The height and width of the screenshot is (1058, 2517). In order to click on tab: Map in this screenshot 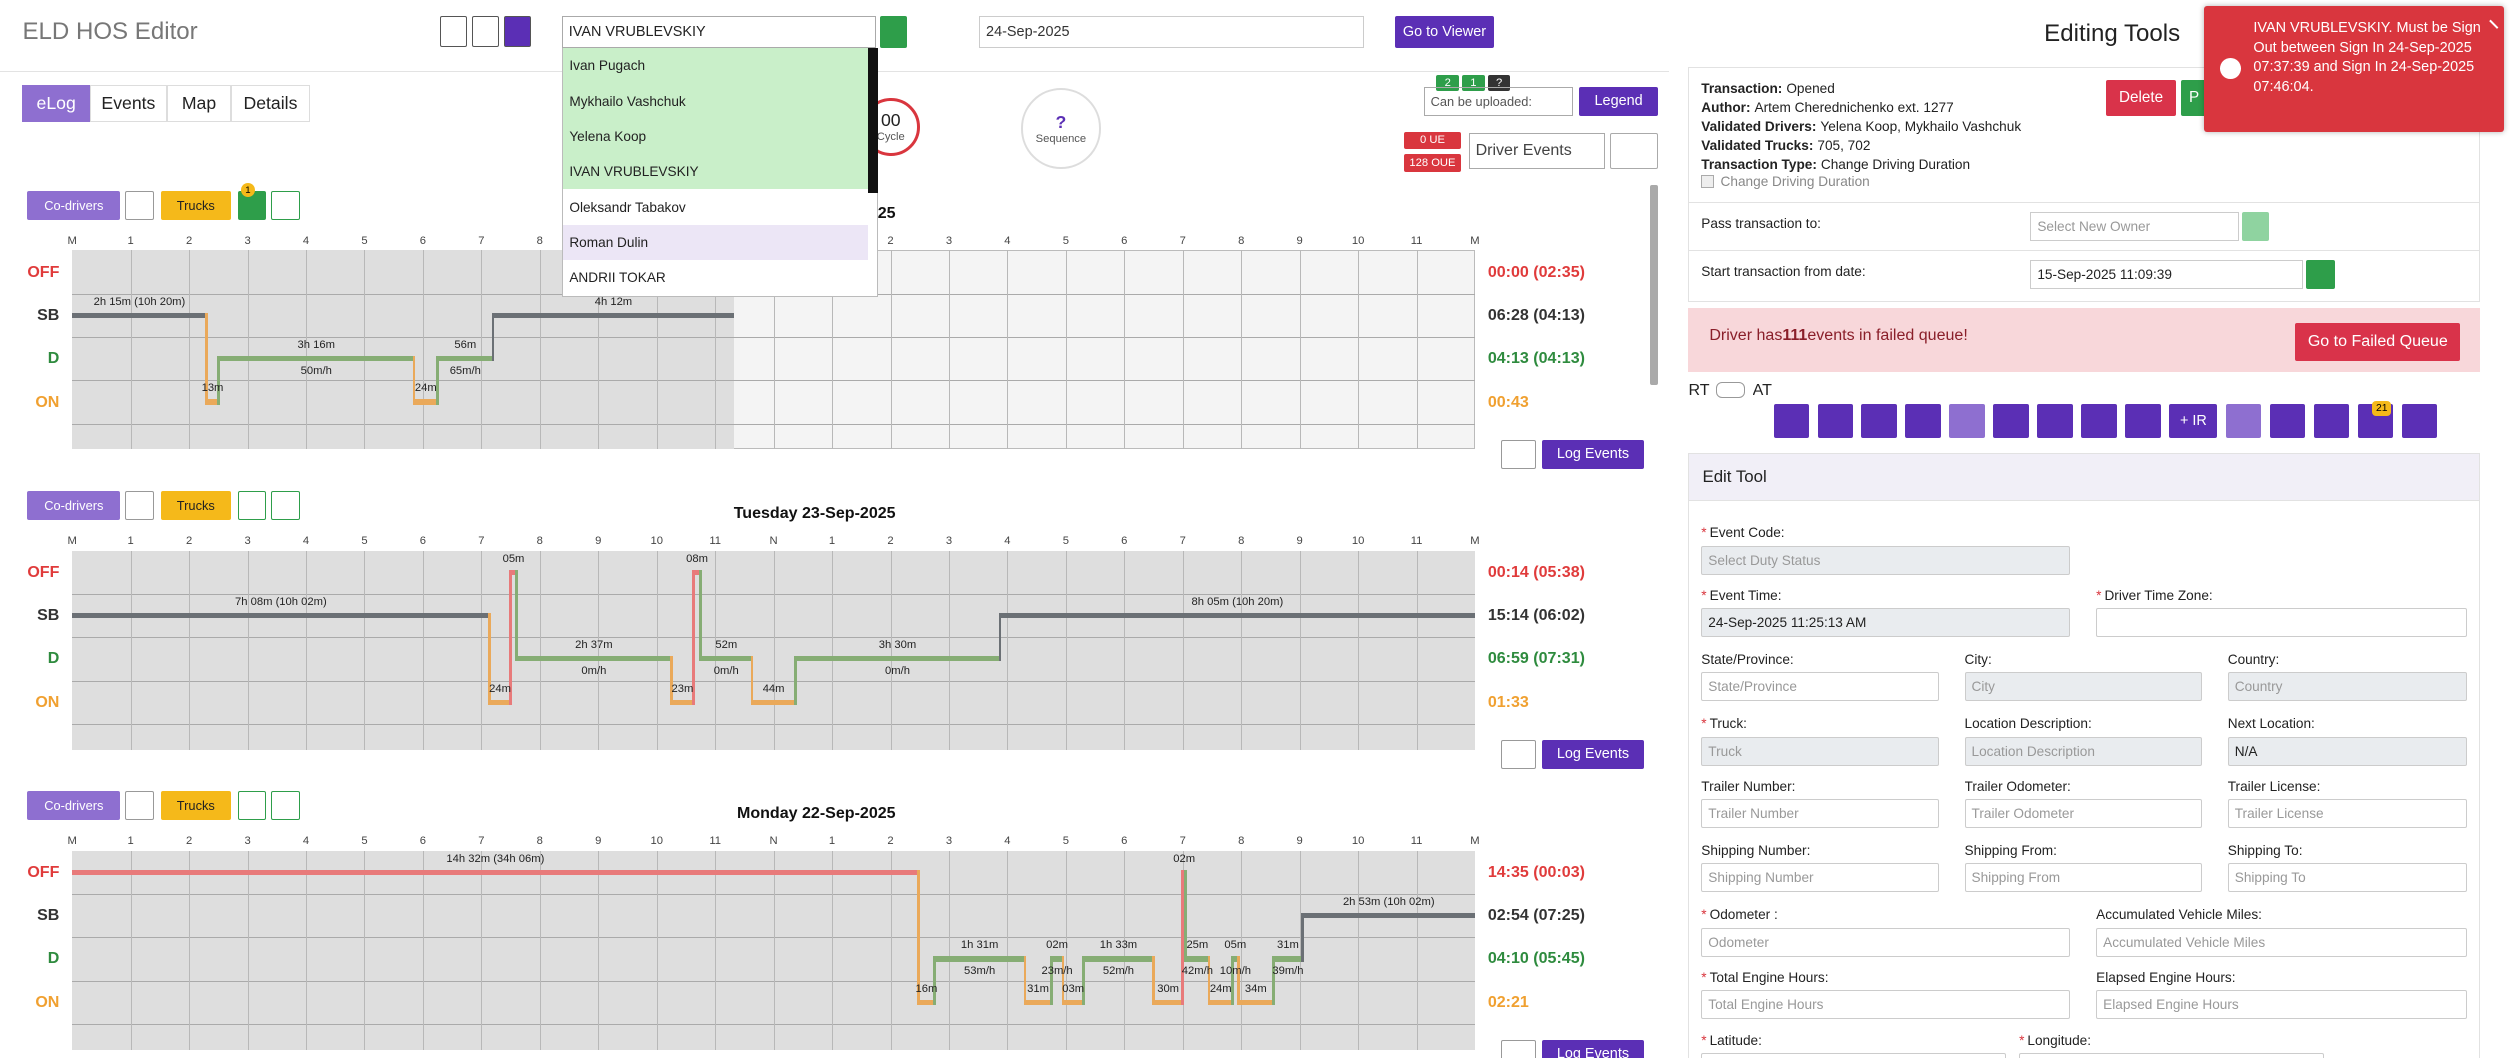, I will do `click(199, 103)`.